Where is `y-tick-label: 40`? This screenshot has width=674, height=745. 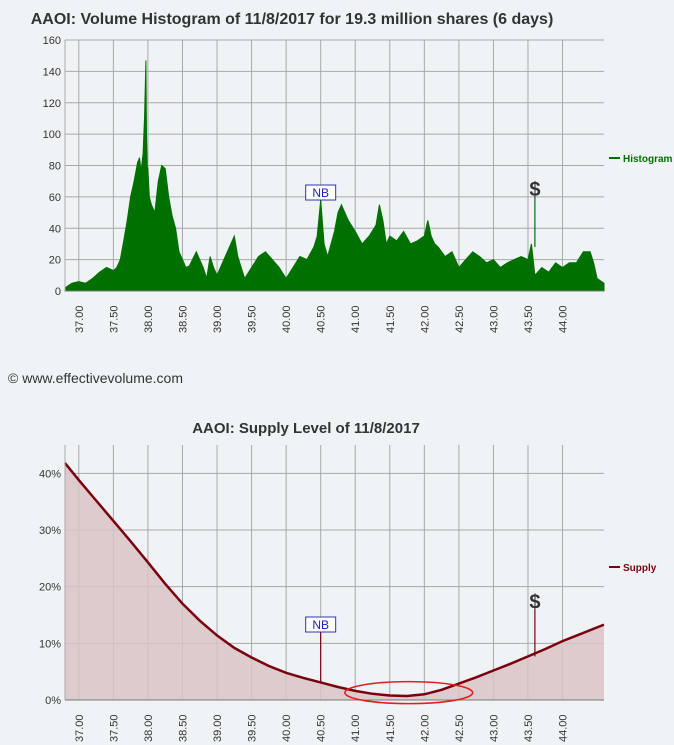
y-tick-label: 40 is located at coordinates (55, 229).